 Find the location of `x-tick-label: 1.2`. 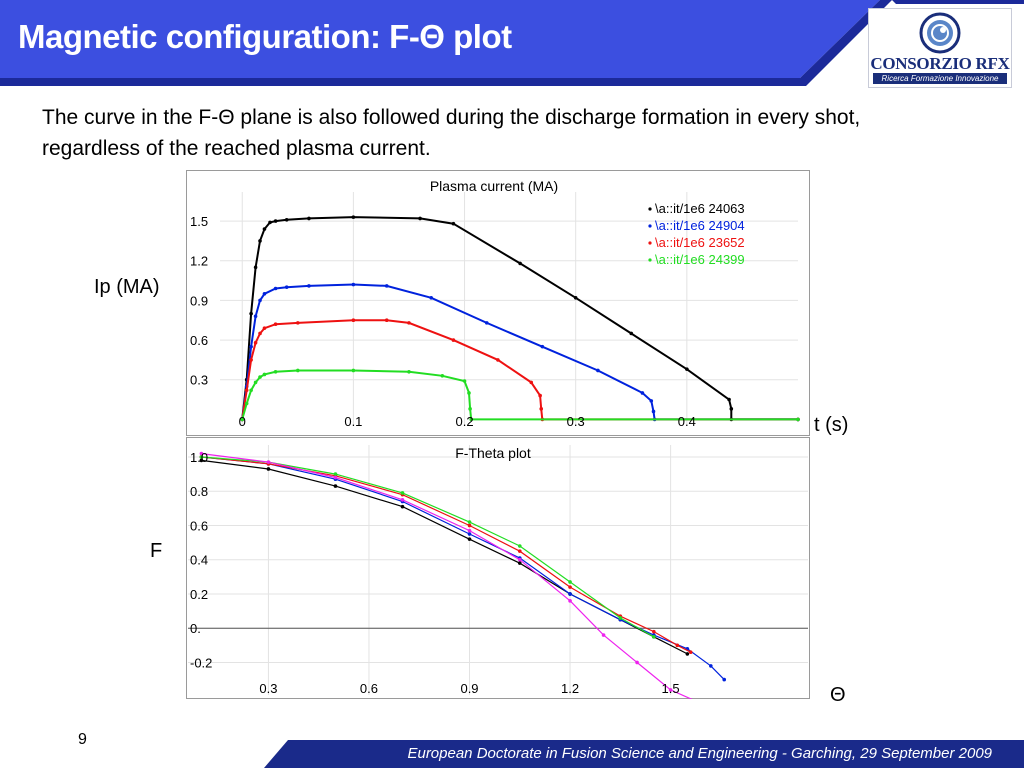

x-tick-label: 1.2 is located at coordinates (570, 688).